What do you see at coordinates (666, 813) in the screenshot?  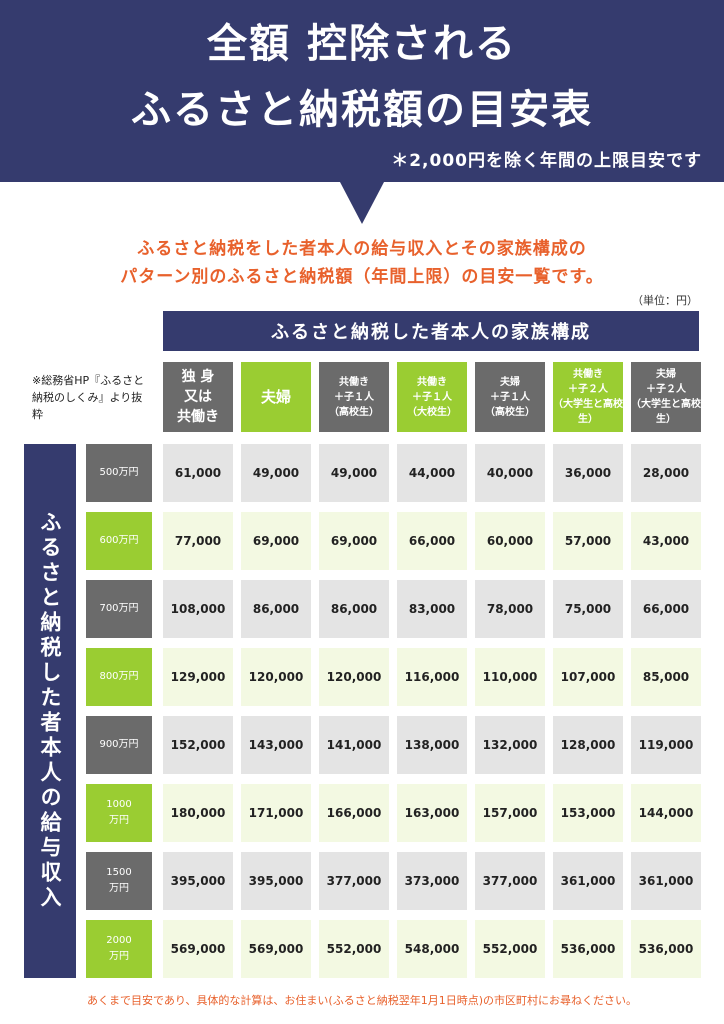 I see `table-cell: 144,000` at bounding box center [666, 813].